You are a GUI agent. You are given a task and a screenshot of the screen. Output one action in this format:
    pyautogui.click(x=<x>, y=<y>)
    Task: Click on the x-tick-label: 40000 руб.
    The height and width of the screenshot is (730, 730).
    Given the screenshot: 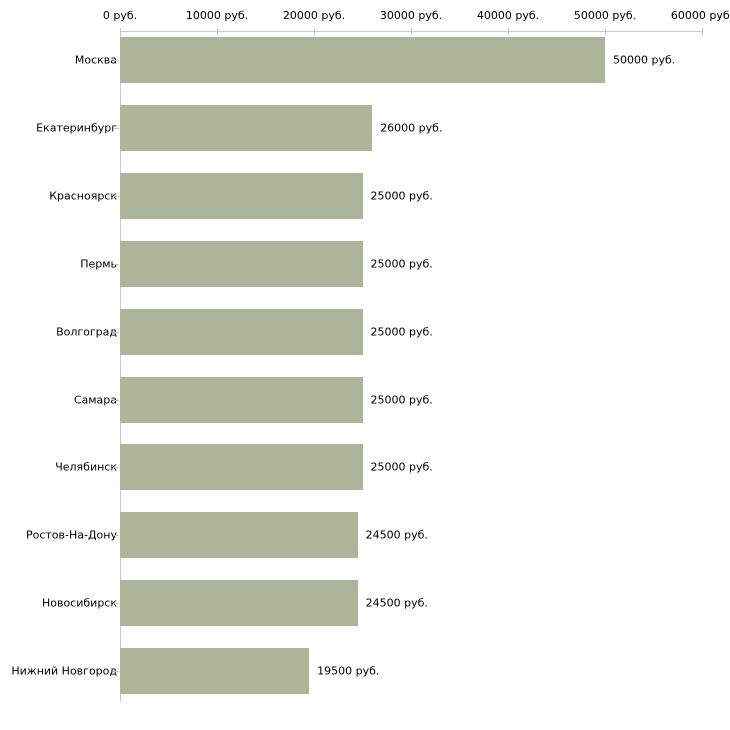 What is the action you would take?
    pyautogui.click(x=508, y=15)
    